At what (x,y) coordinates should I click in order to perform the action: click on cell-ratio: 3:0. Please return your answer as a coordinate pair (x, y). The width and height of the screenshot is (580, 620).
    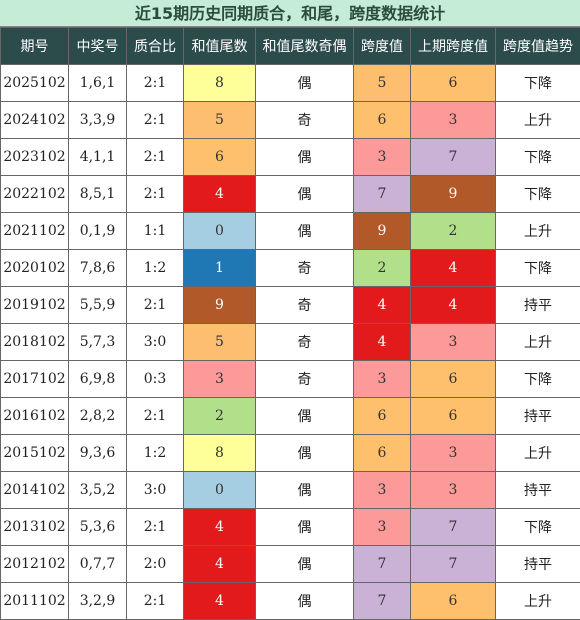
    Looking at the image, I should click on (155, 342).